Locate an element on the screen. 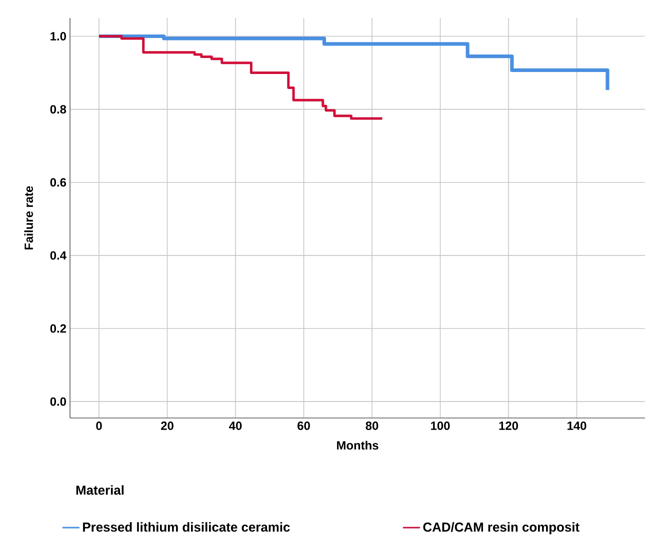 The width and height of the screenshot is (659, 537). x-tick-label: 0 is located at coordinates (99, 426).